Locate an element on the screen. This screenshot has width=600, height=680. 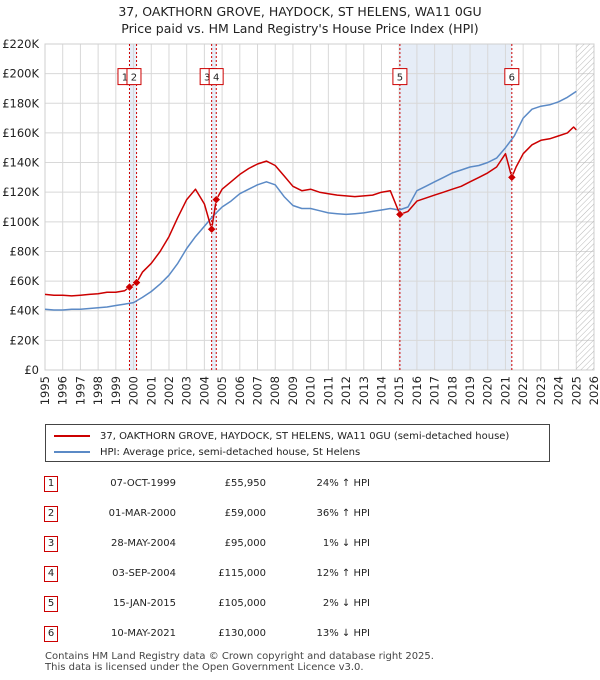
x-tick-label: 2001 is located at coordinates (151, 390).